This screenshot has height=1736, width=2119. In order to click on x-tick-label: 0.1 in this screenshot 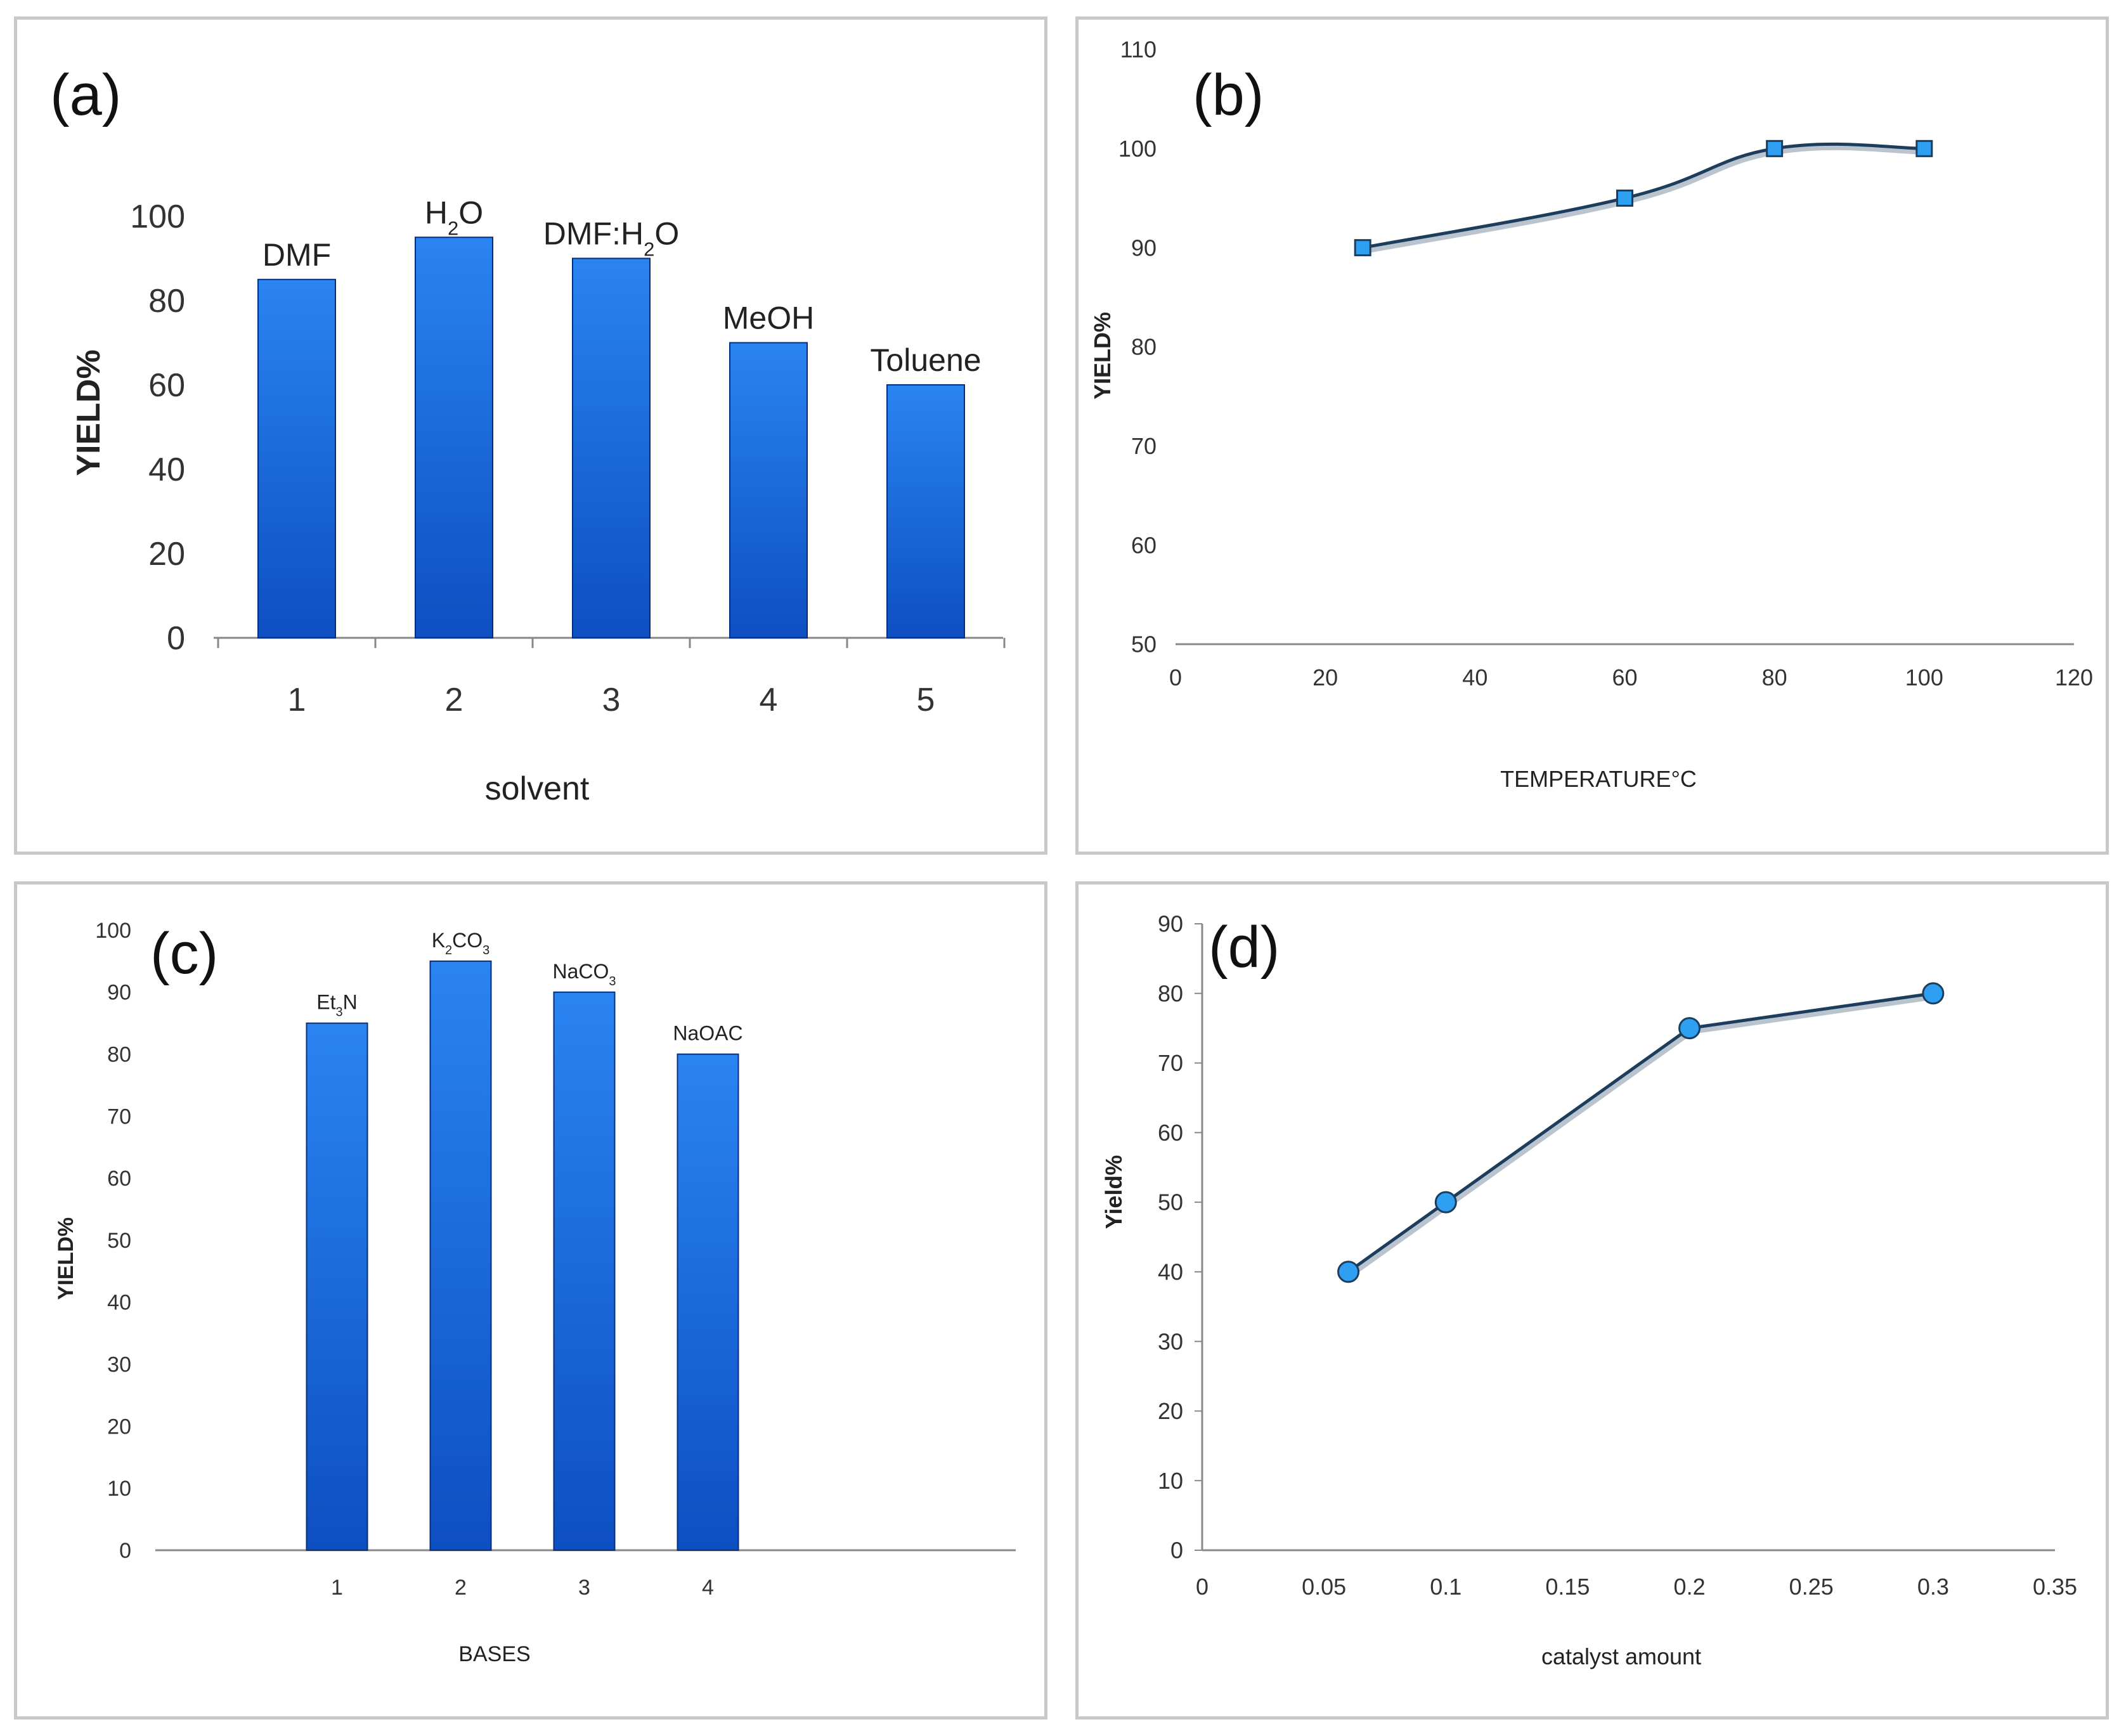, I will do `click(1445, 1587)`.